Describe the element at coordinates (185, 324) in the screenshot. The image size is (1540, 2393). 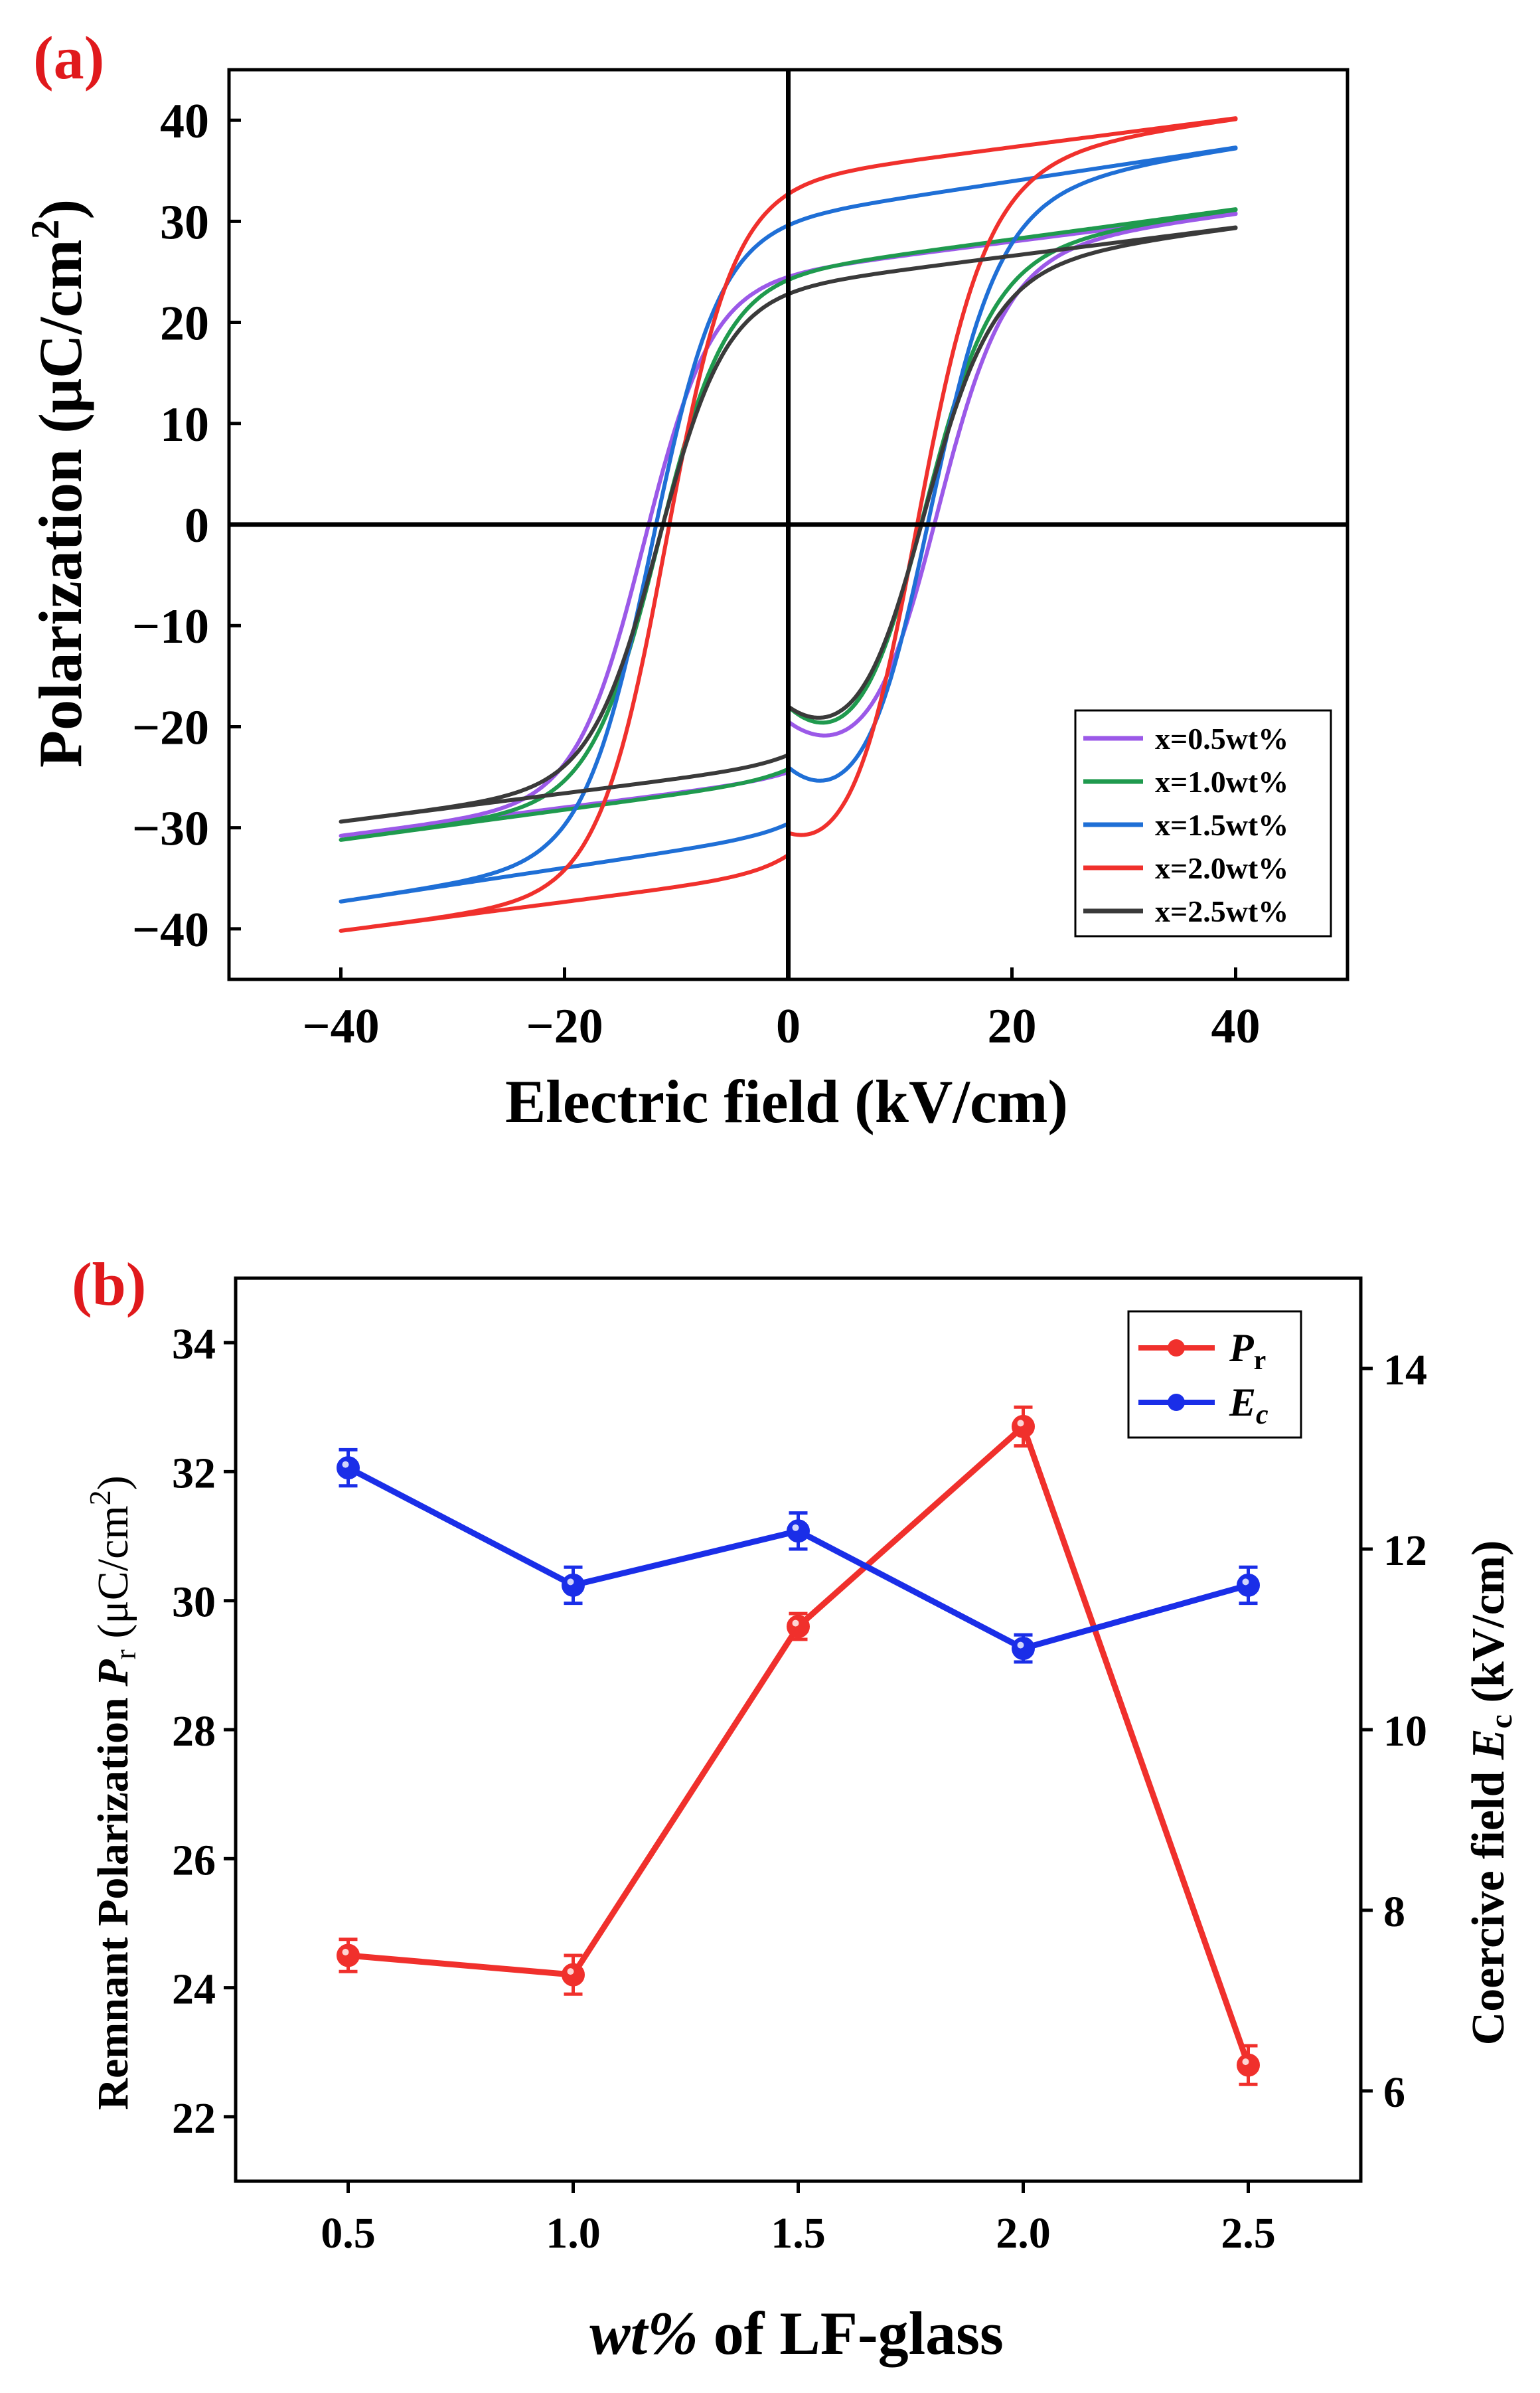
I see `y-tick-label: 20` at that location.